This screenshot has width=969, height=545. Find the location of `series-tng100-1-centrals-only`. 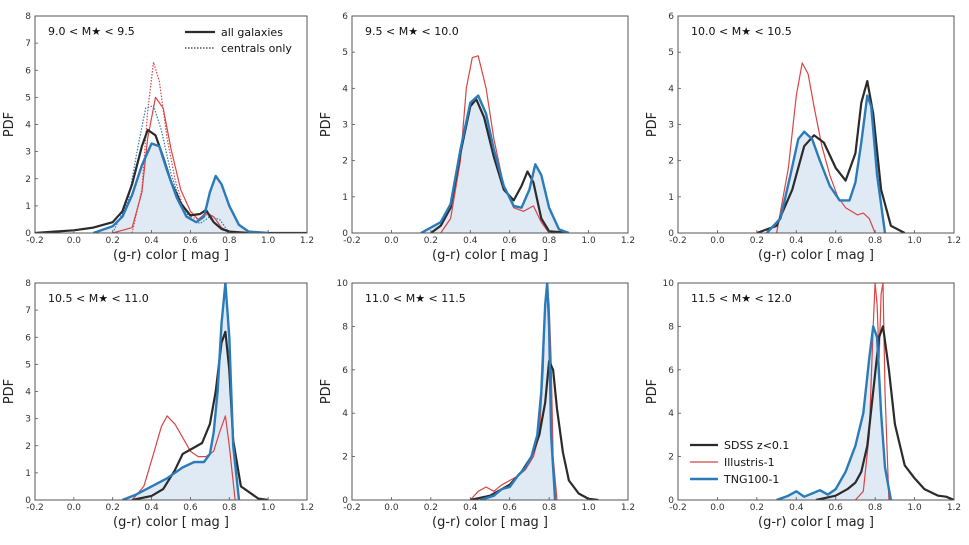

series-tng100-1-centrals-only is located at coordinates (171, 168).